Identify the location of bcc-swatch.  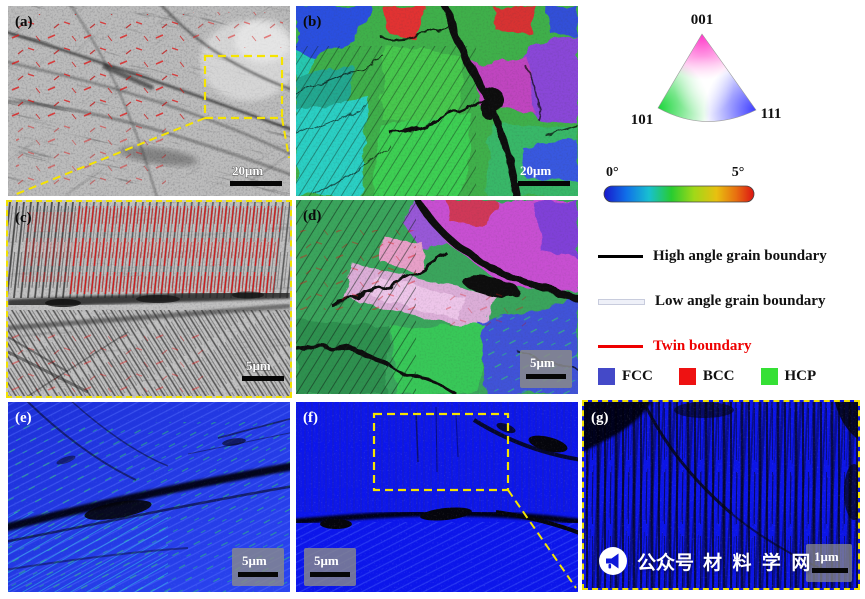
(687, 376).